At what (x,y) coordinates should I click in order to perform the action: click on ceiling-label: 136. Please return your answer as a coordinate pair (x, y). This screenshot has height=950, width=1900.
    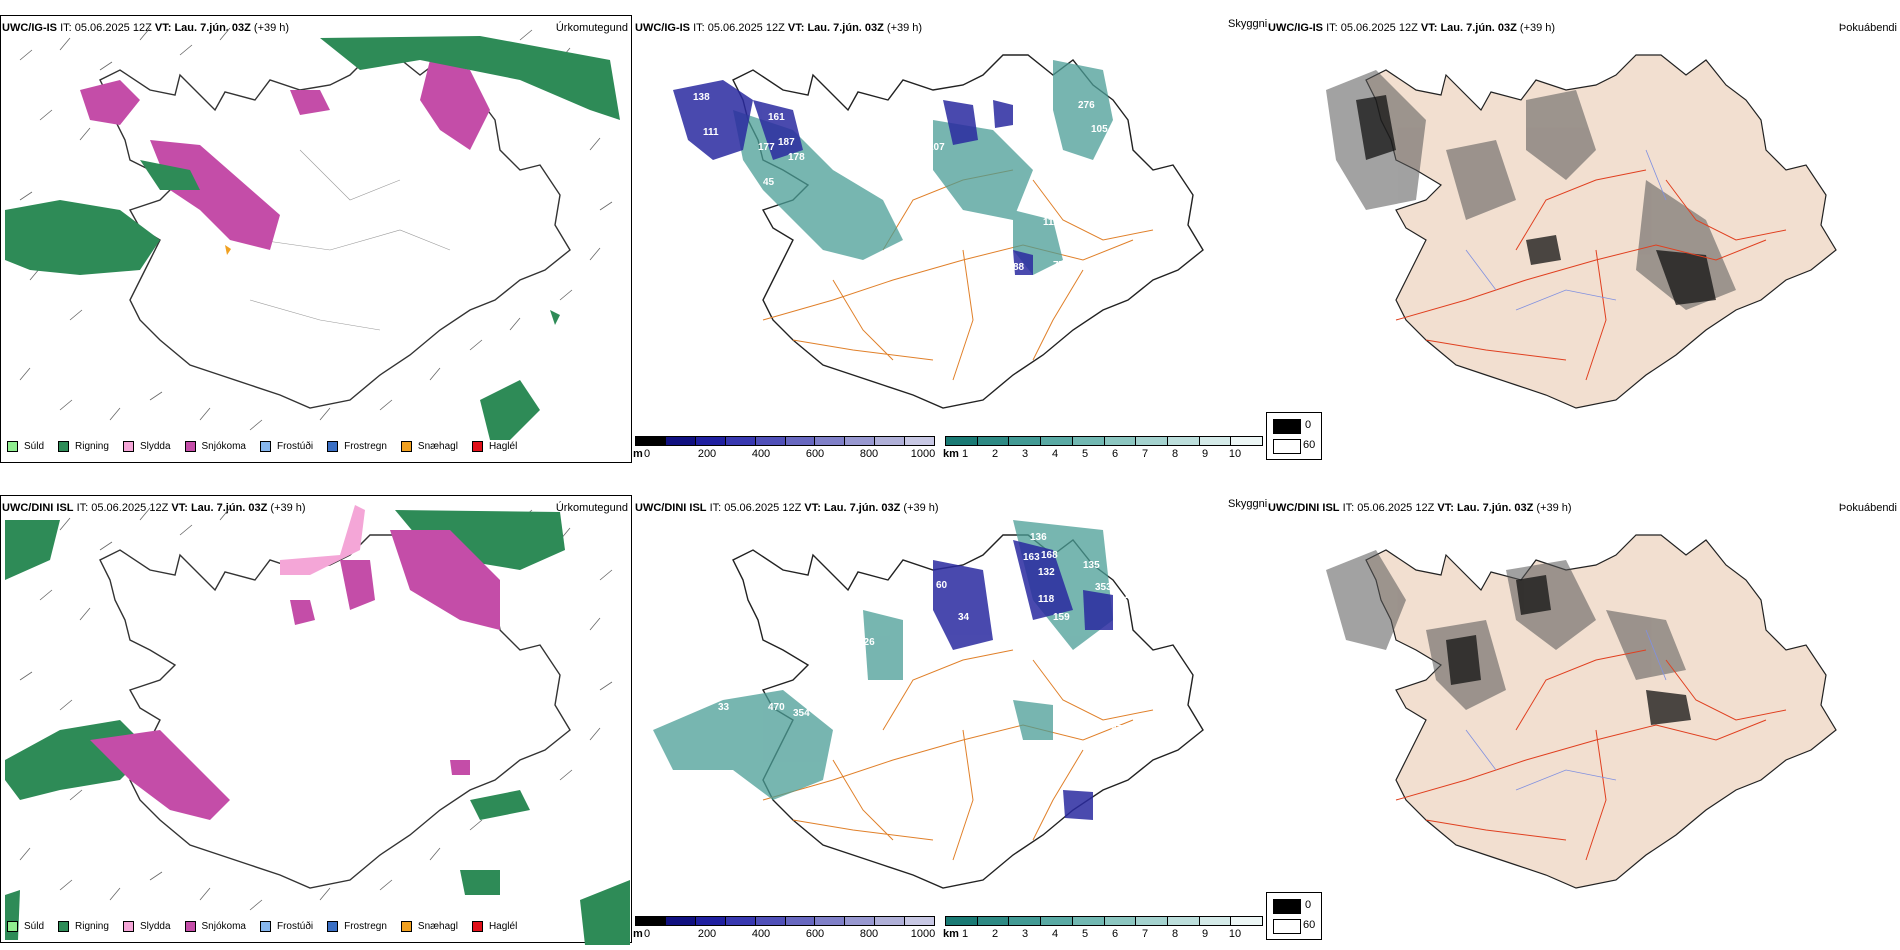
    Looking at the image, I should click on (1038, 537).